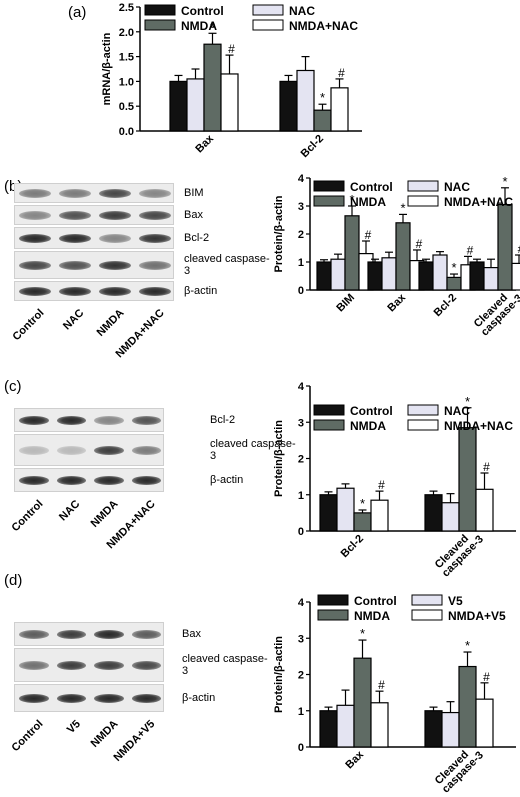 The width and height of the screenshot is (520, 797). What do you see at coordinates (301, 235) in the screenshot?
I see `y-tick-label: 2` at bounding box center [301, 235].